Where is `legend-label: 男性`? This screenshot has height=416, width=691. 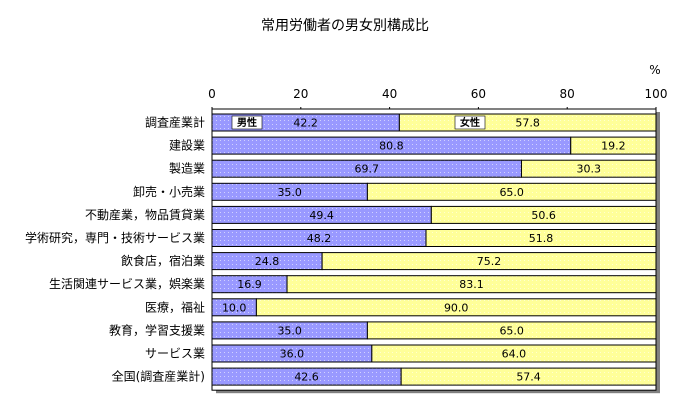 legend-label: 男性 is located at coordinates (247, 122).